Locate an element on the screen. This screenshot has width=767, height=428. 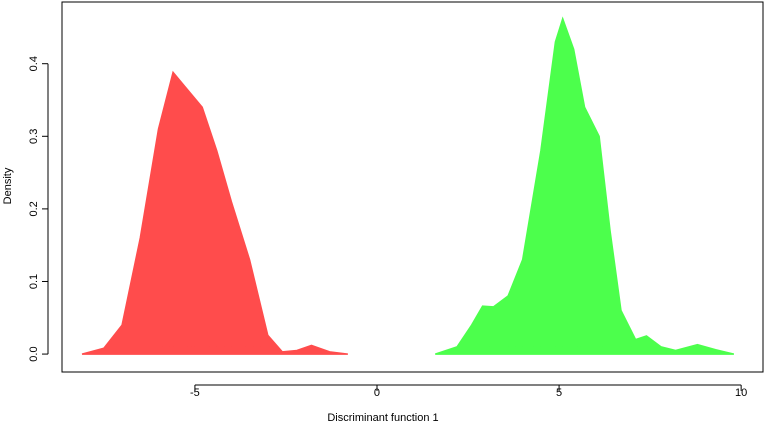
x-axis-label: Discriminant function 1 is located at coordinates (382, 417).